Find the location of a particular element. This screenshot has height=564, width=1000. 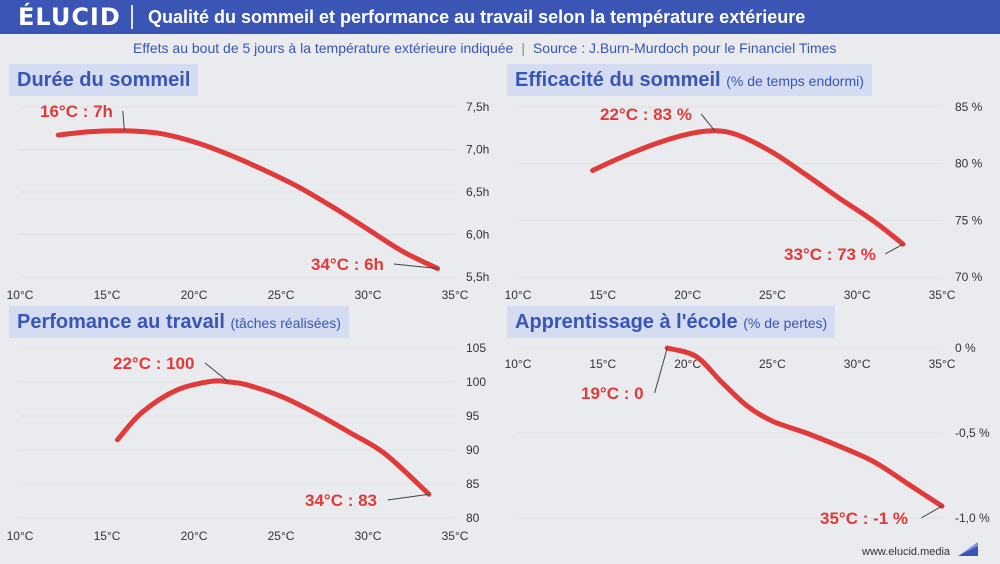

y-tick-label: 85 % is located at coordinates (969, 107).